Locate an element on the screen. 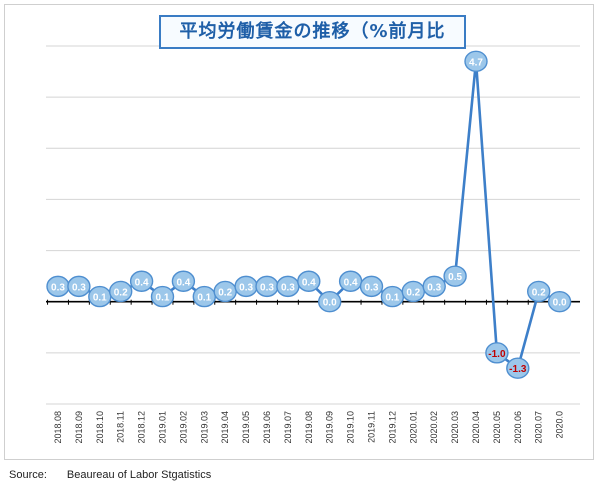 Image resolution: width=600 pixels, height=486 pixels. x-tick-label: 2019.05 is located at coordinates (246, 427).